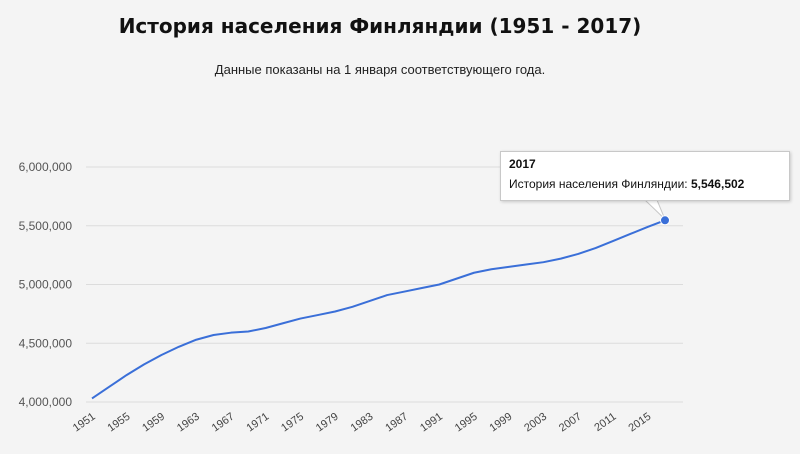 The image size is (800, 454). I want to click on x-tick-label: 1951, so click(84, 423).